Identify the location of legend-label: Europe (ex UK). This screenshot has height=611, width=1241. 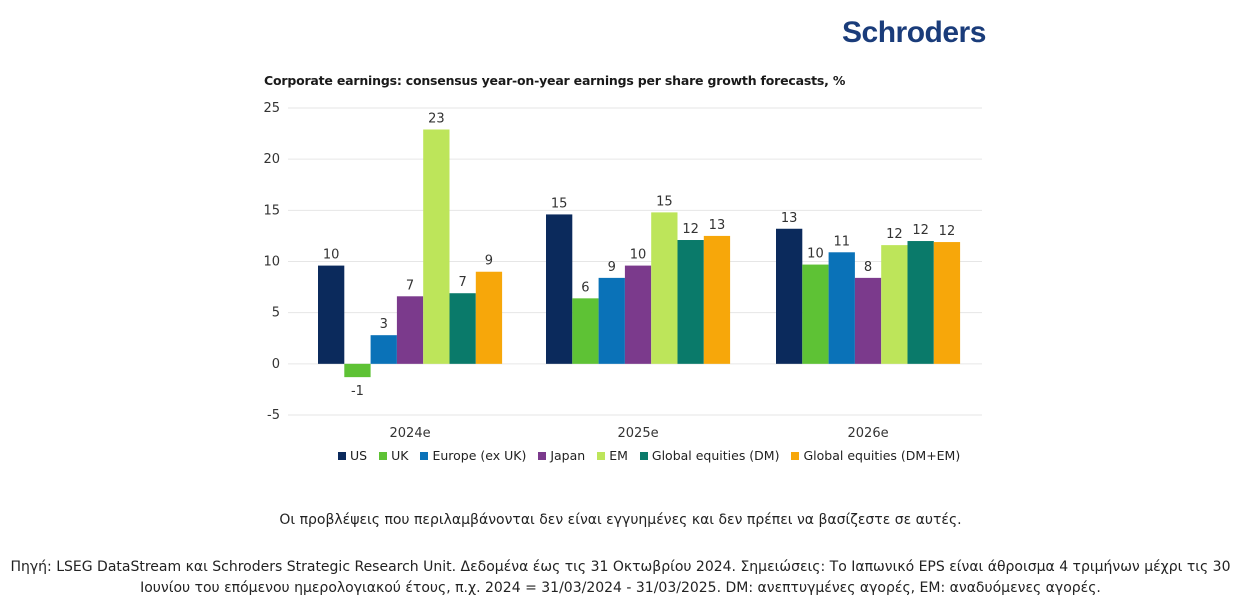
(479, 455).